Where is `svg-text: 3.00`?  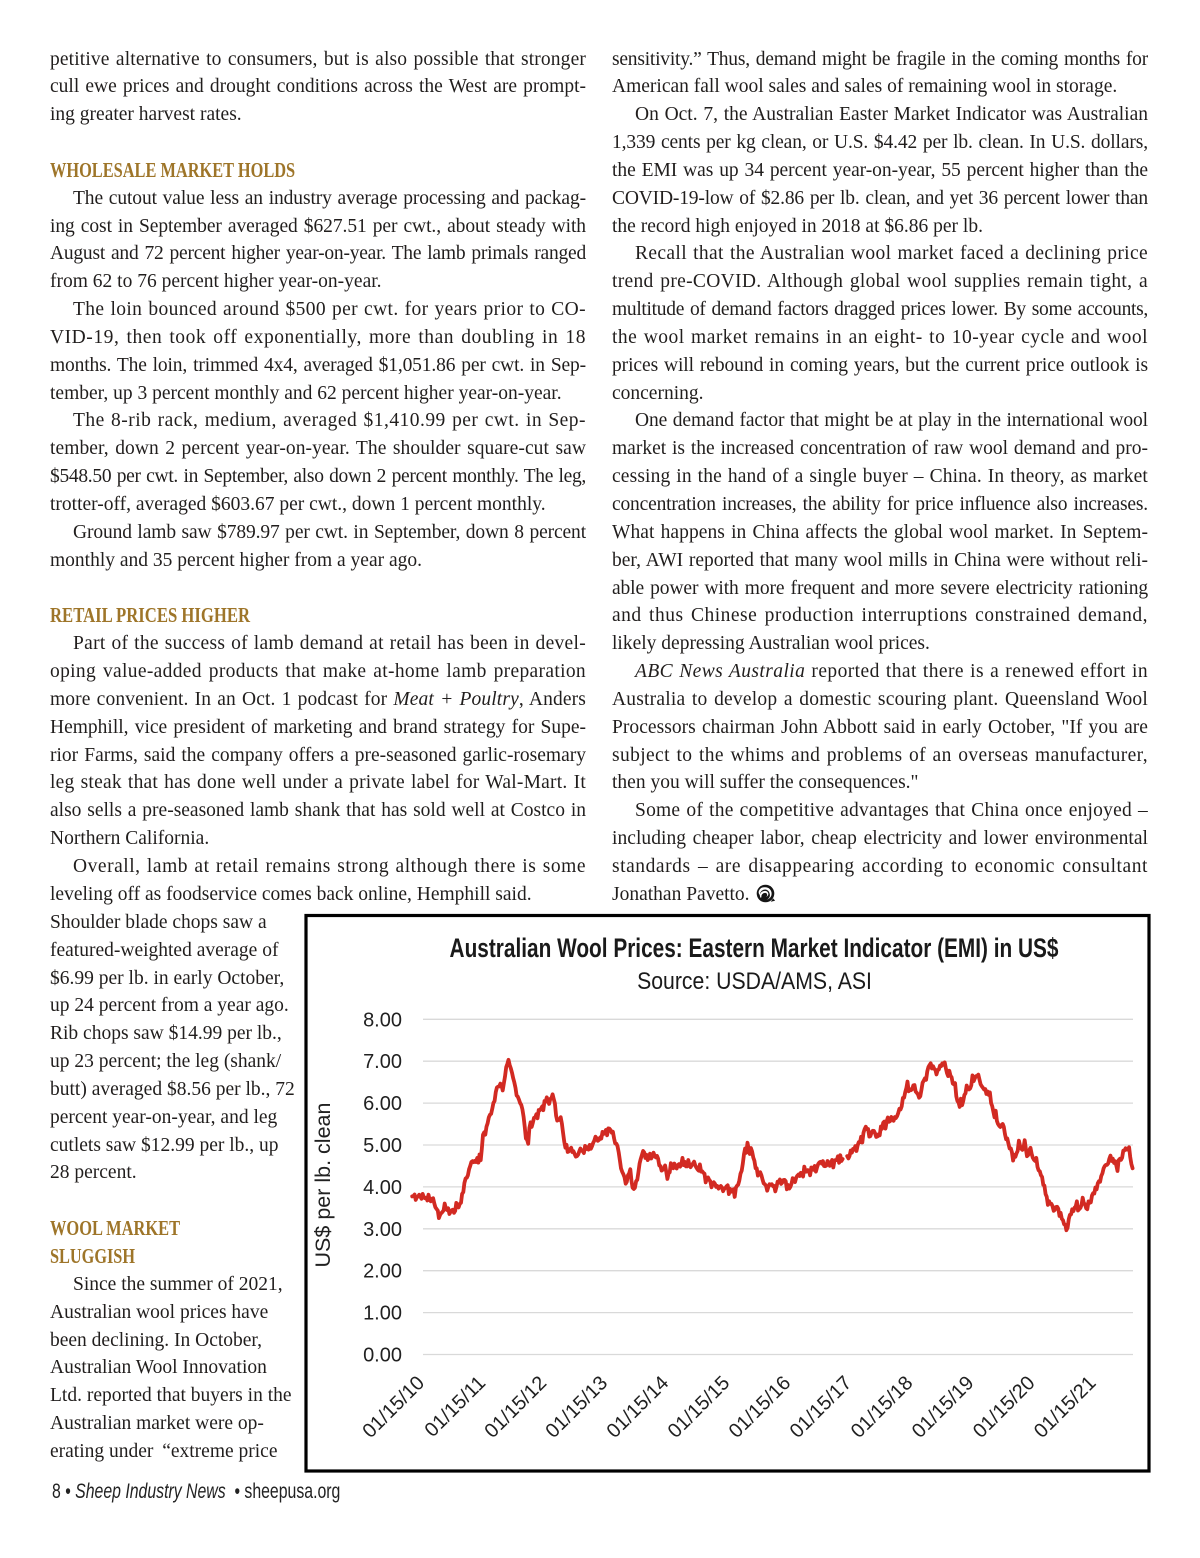 svg-text: 3.00 is located at coordinates (382, 1230).